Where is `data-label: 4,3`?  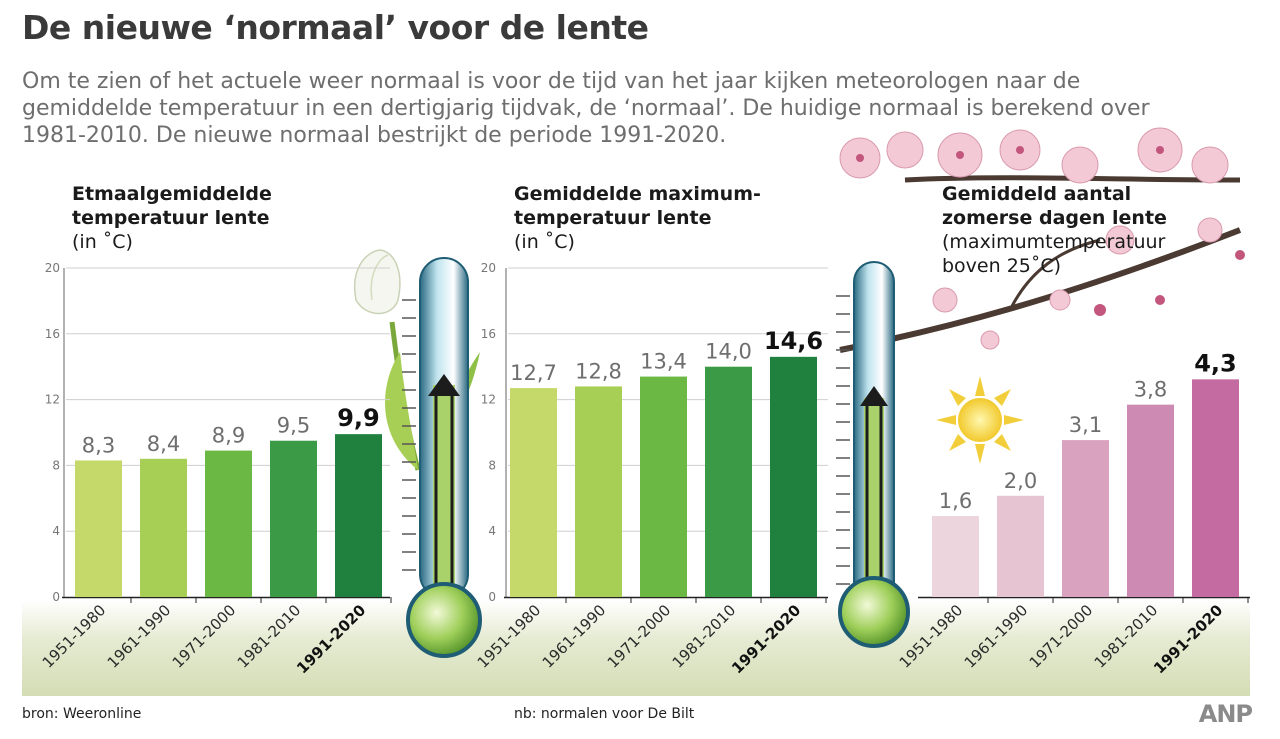
data-label: 4,3 is located at coordinates (1215, 363).